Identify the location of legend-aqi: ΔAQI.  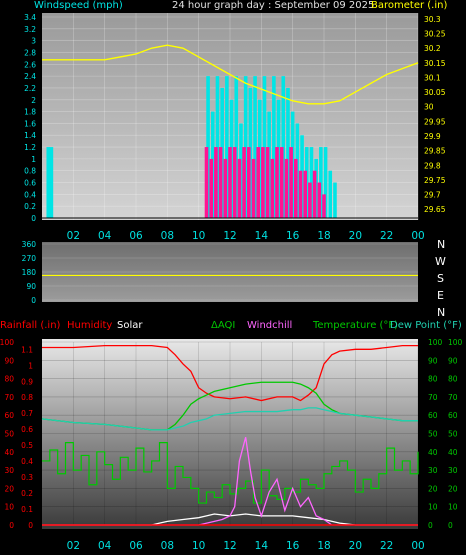
(223, 325).